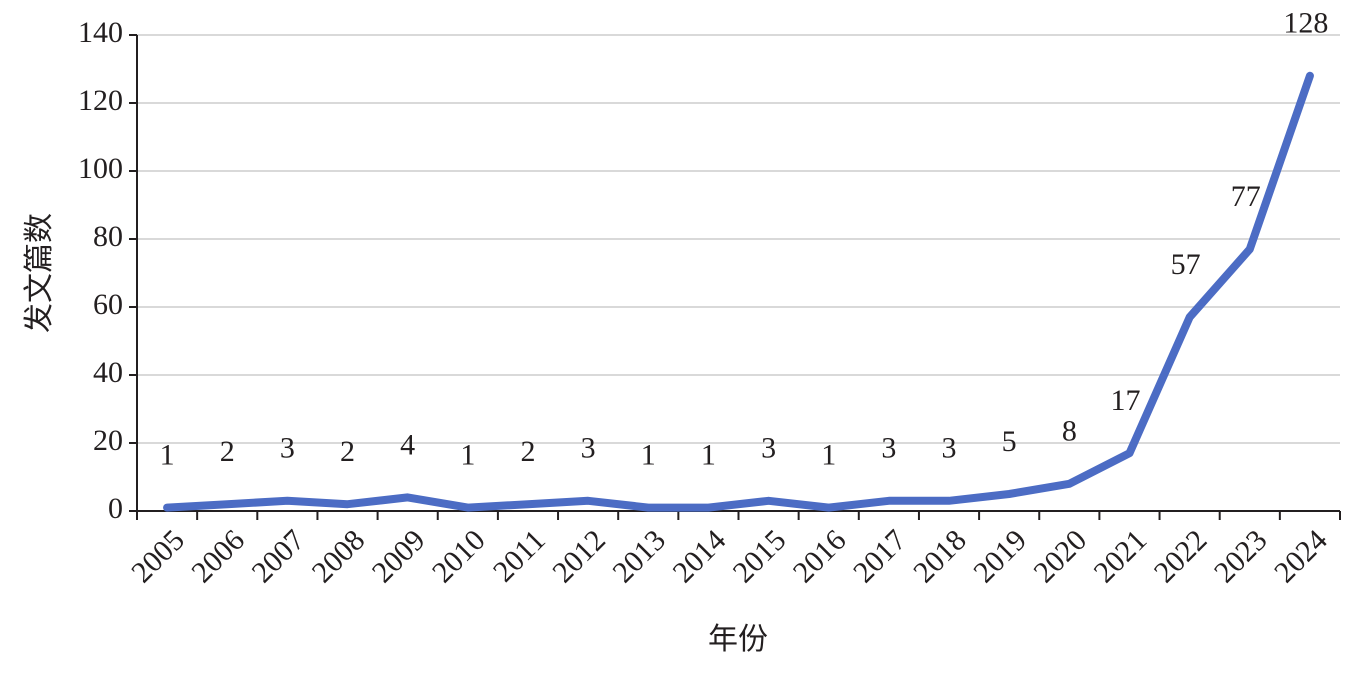 This screenshot has height=675, width=1364. Describe the element at coordinates (115, 508) in the screenshot. I see `y-tick-label: 0` at that location.